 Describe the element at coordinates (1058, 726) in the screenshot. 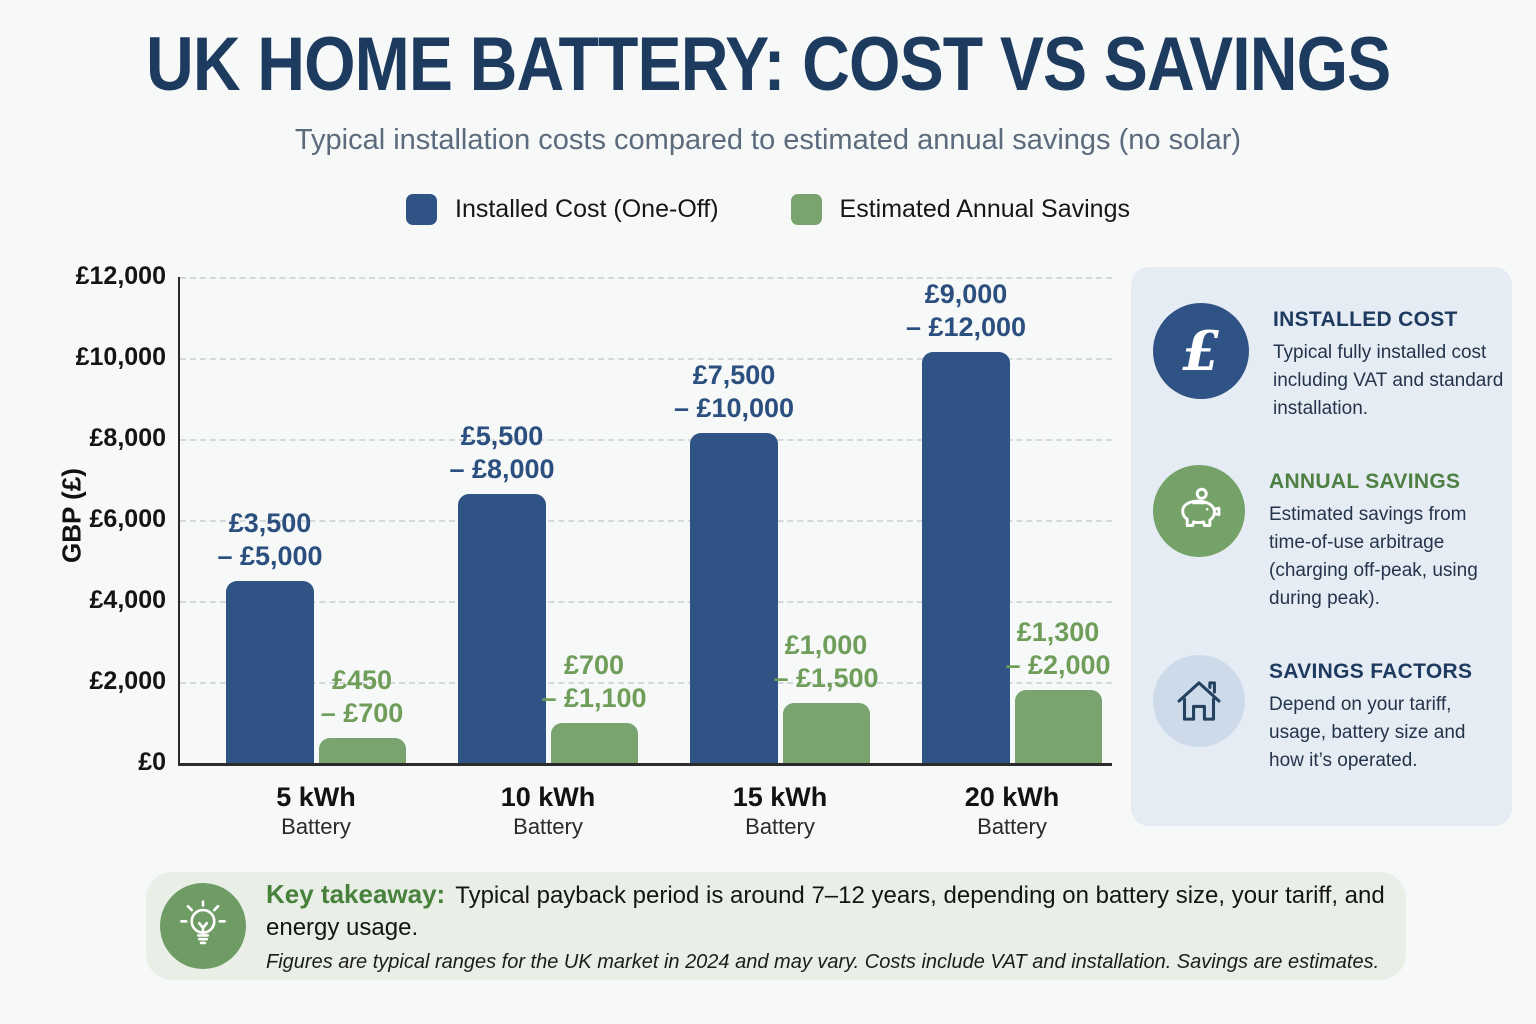

I see `estimated-annual-savings-bar-20-kwh` at that location.